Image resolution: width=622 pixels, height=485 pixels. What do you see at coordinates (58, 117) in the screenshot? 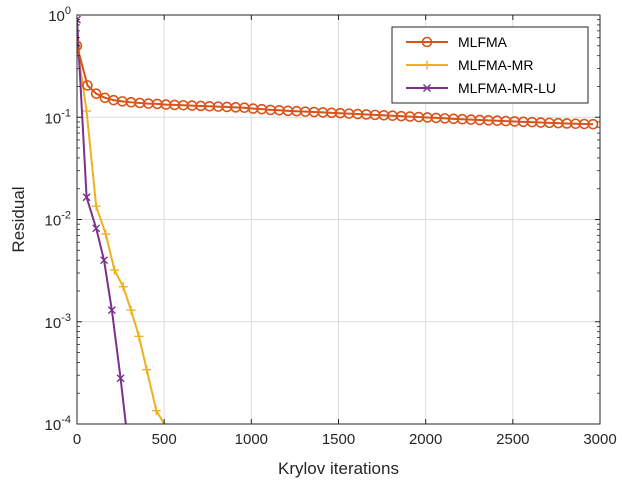
I see `y-tick-label: 10⁻¹` at bounding box center [58, 117].